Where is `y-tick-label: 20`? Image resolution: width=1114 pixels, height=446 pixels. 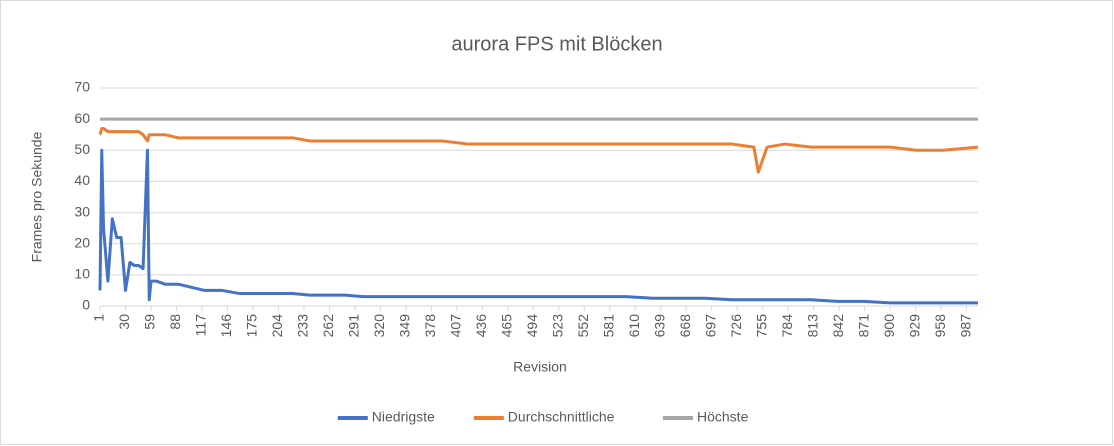 y-tick-label: 20 is located at coordinates (82, 242).